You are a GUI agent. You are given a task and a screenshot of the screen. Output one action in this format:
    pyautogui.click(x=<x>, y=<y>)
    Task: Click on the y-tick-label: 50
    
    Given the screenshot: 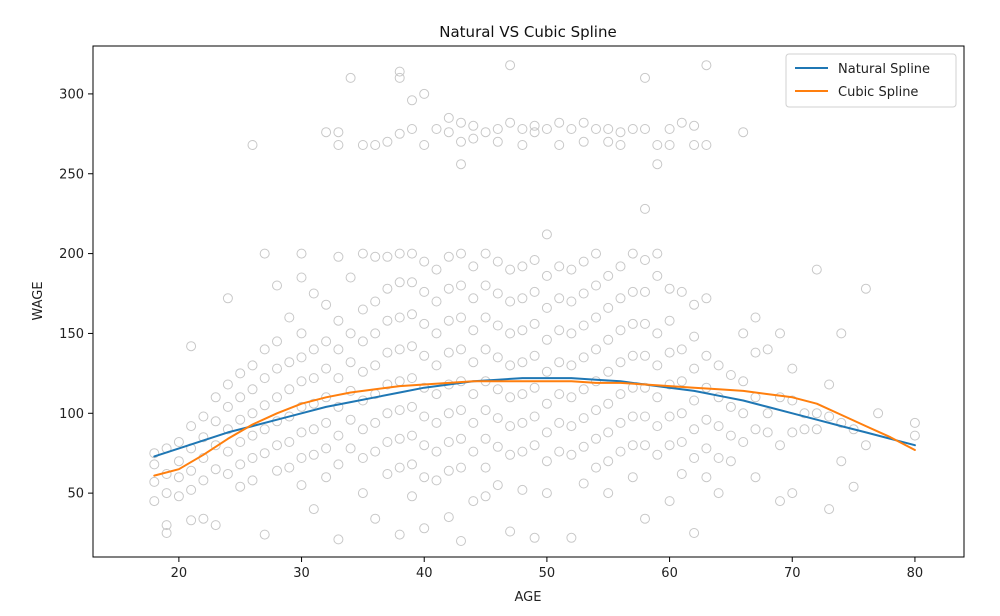 What is the action you would take?
    pyautogui.click(x=75, y=494)
    